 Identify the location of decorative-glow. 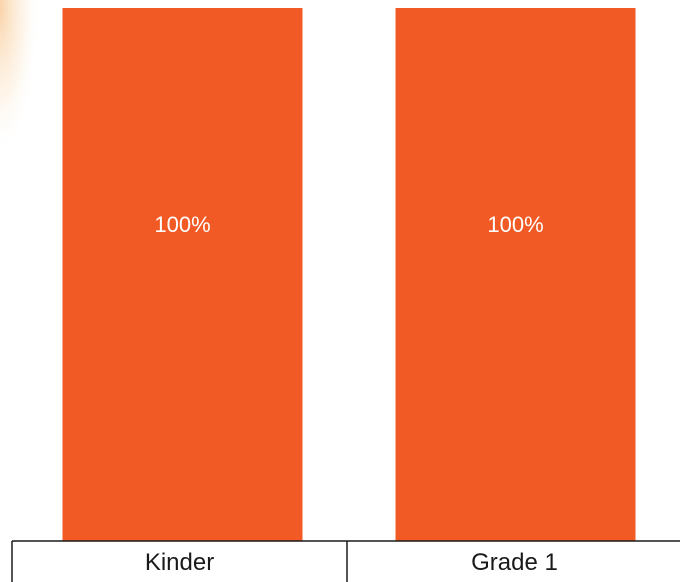
(20, 75).